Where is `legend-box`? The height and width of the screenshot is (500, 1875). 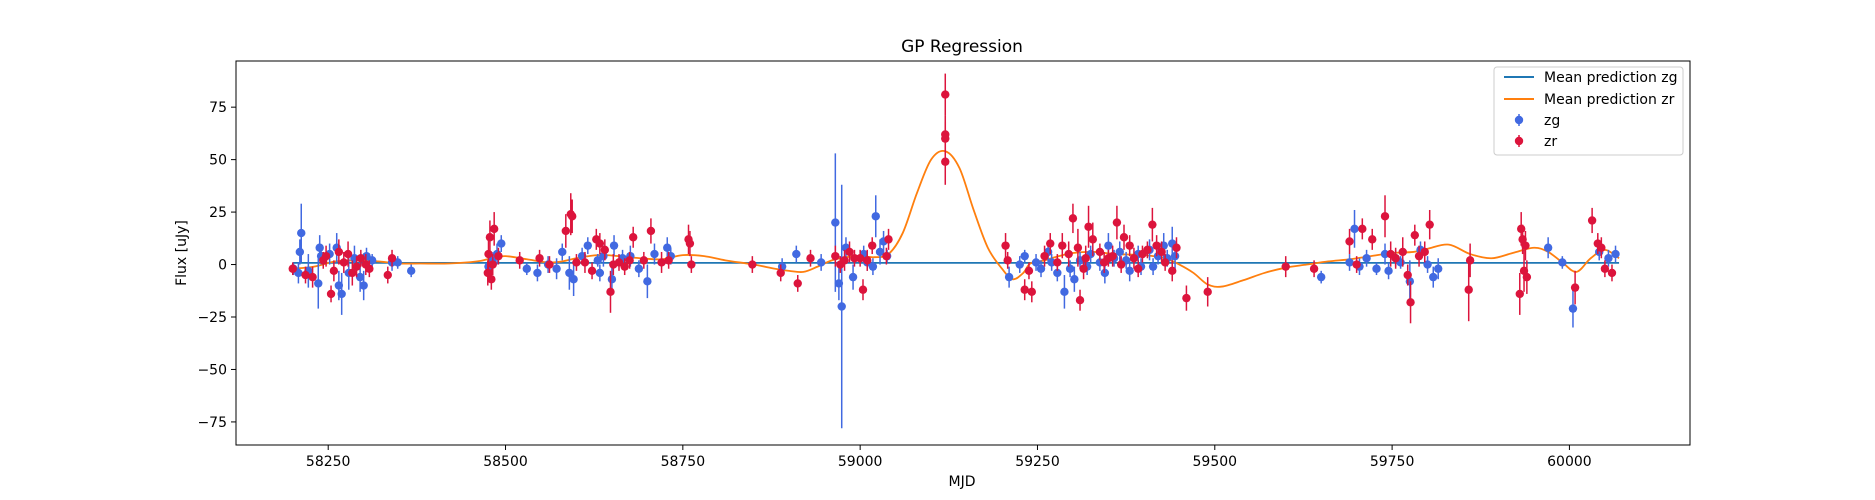
legend-box is located at coordinates (1588, 111).